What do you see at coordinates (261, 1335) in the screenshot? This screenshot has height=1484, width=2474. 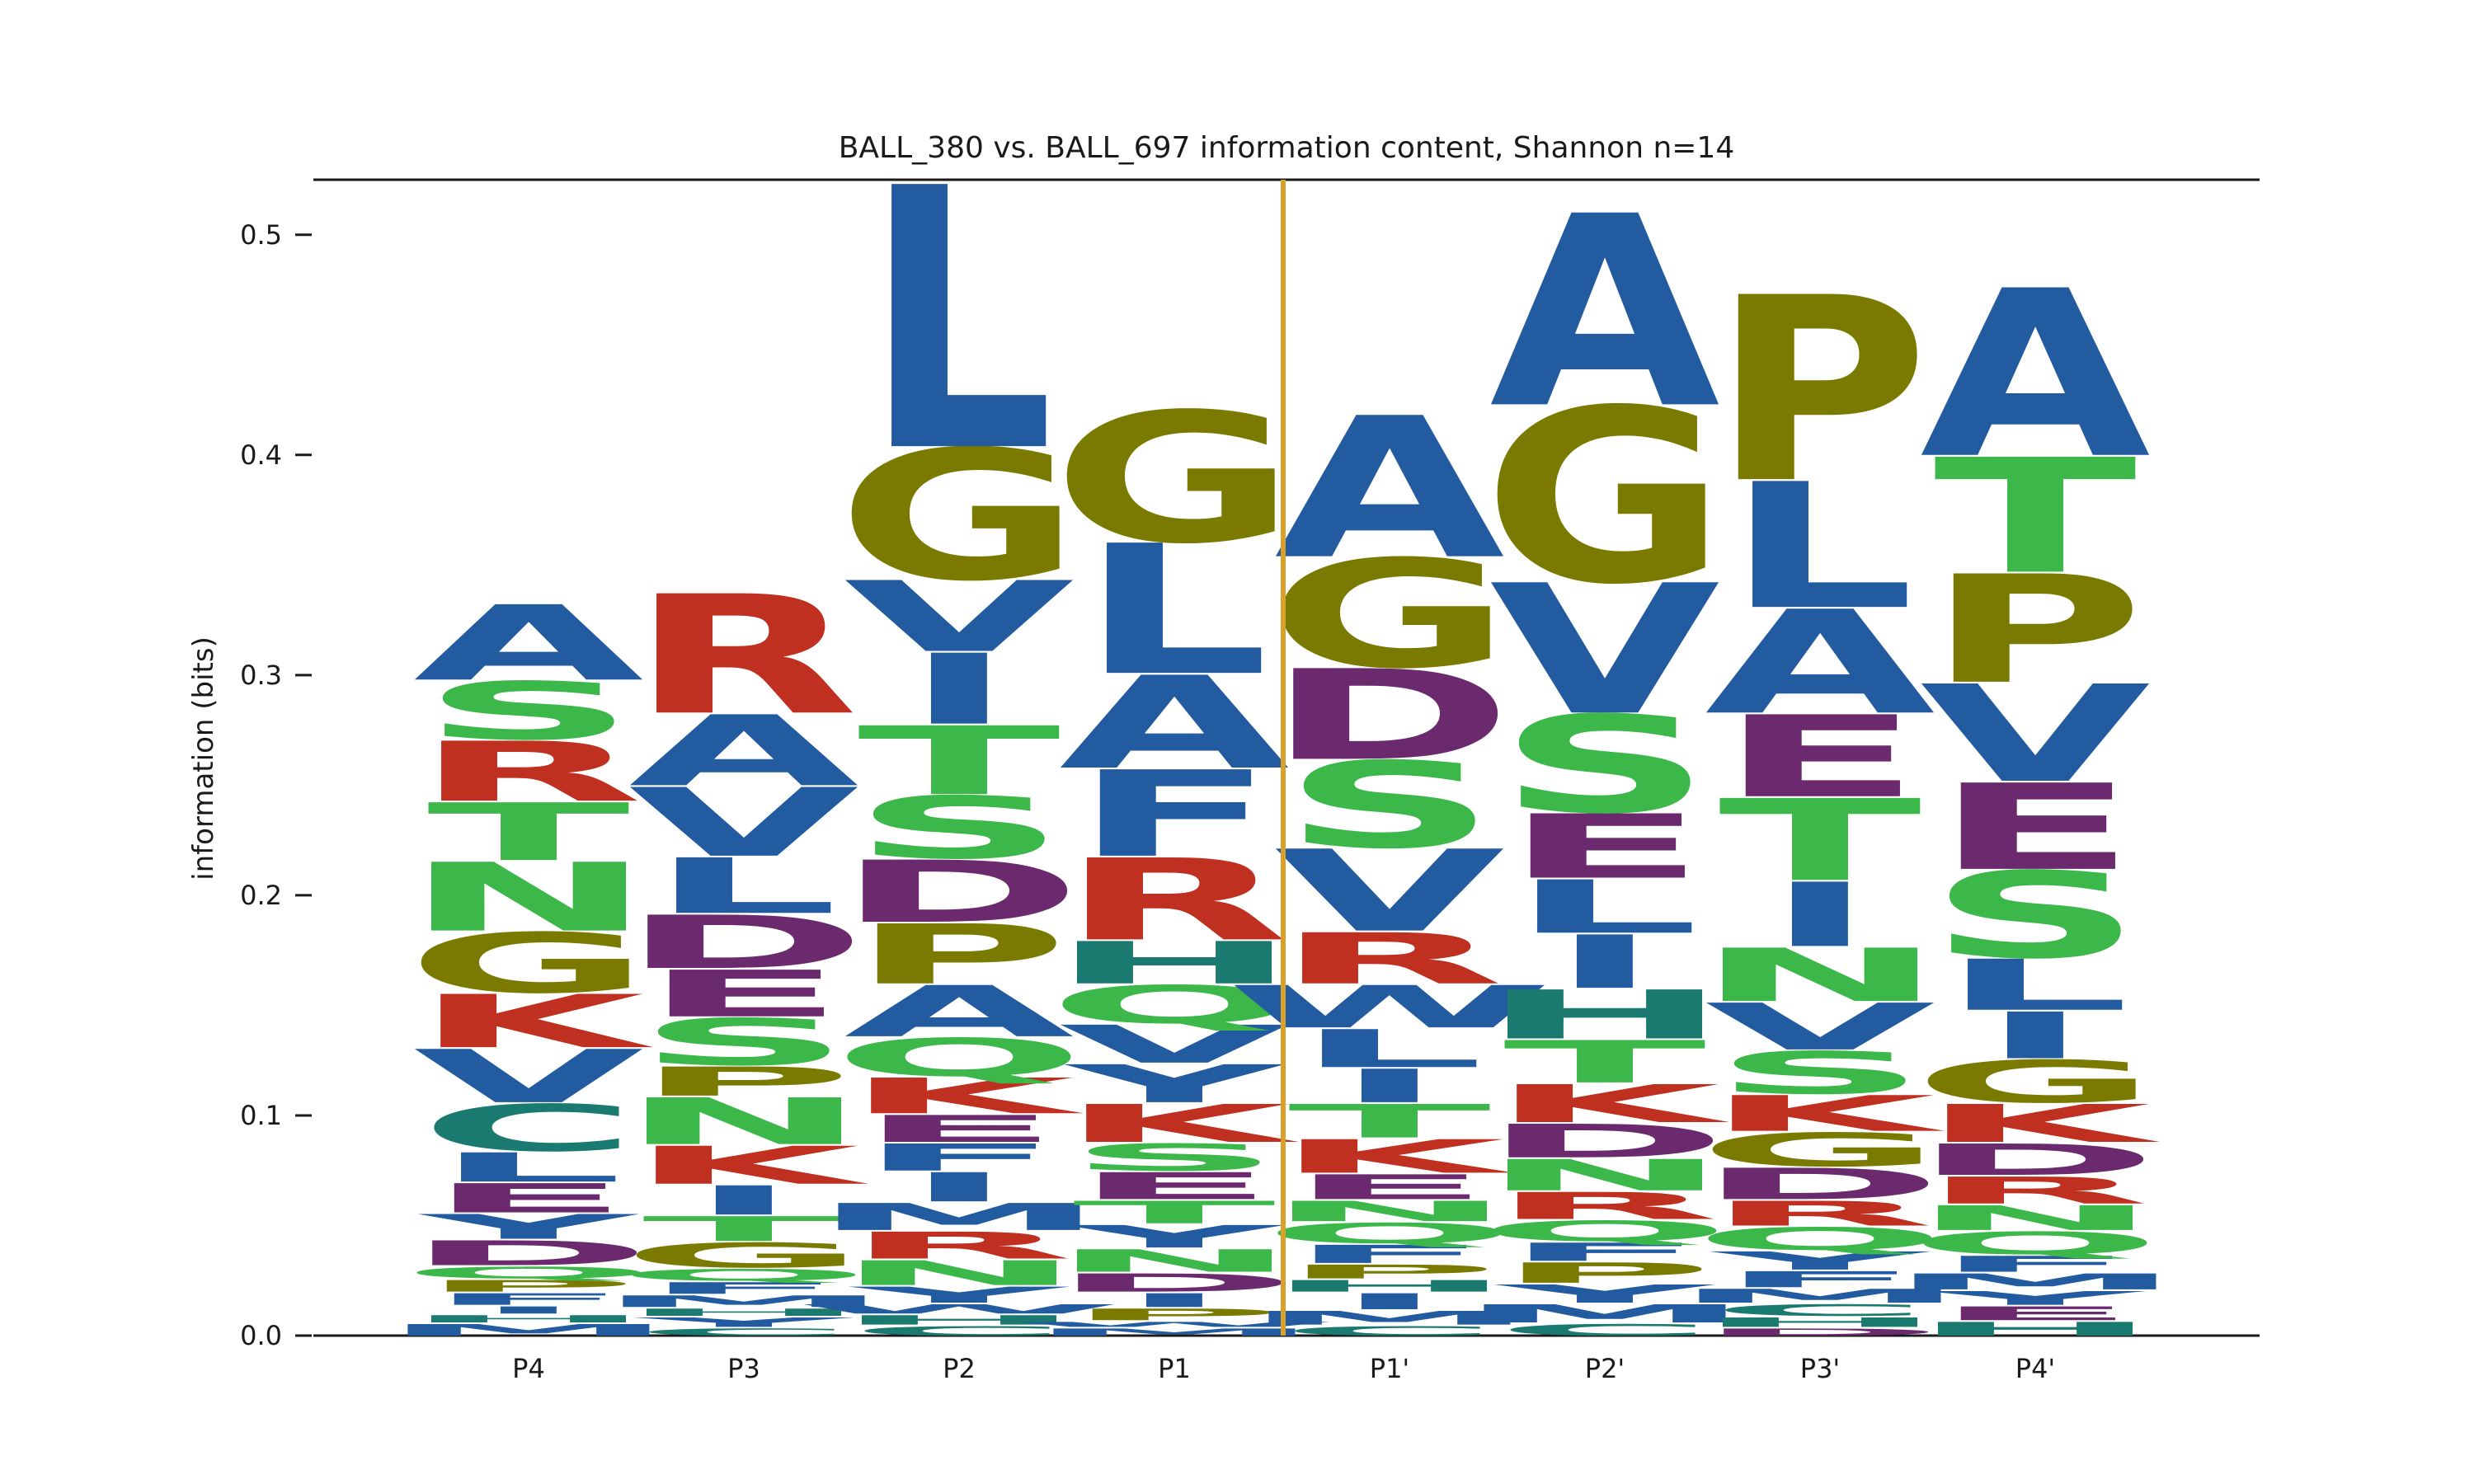 I see `y-tick-label: 0.0` at bounding box center [261, 1335].